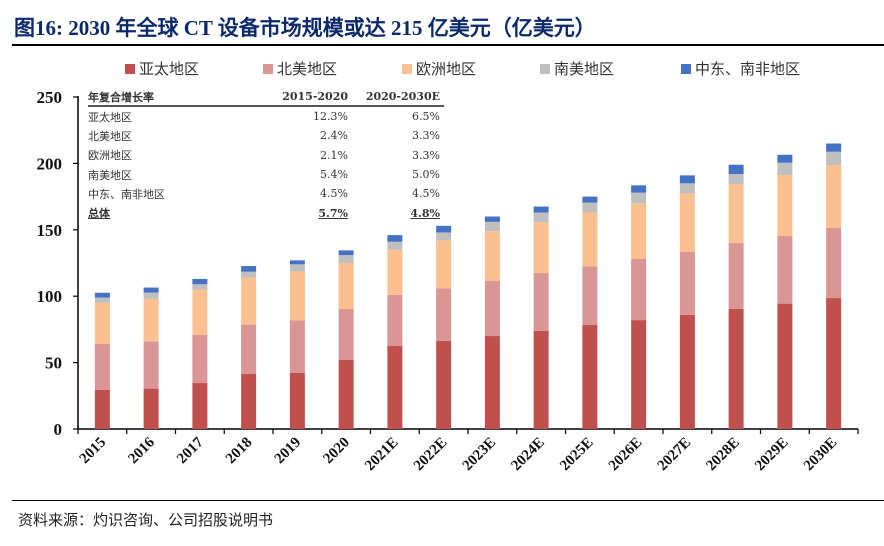 This screenshot has height=546, width=884. I want to click on x-tick-label: 2017, so click(190, 450).